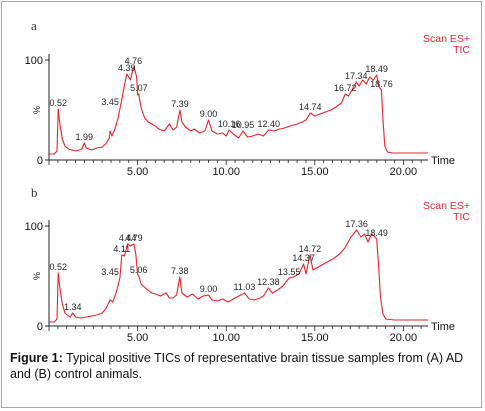 This screenshot has width=485, height=411. Describe the element at coordinates (310, 107) in the screenshot. I see `peak-label: 14.74` at that location.